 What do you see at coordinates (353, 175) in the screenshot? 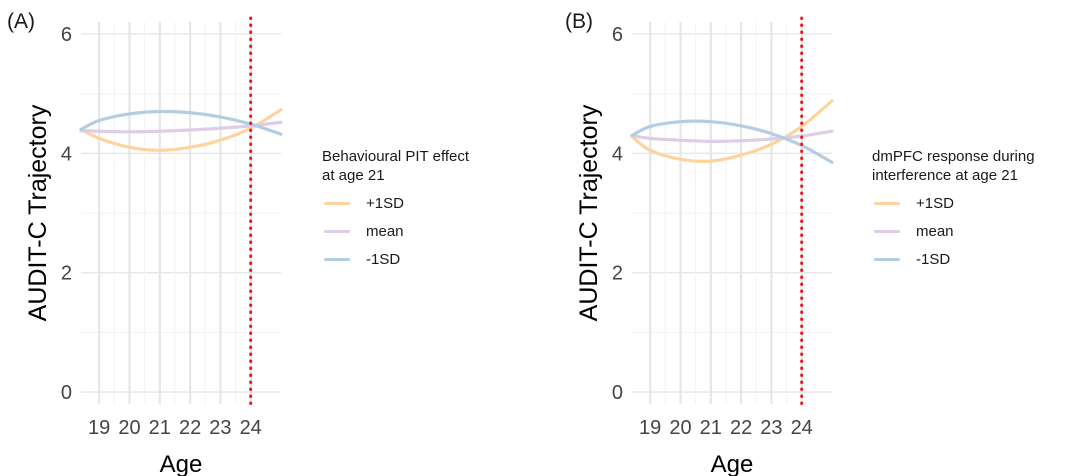
I see `legend-title-line-2: at age 21` at bounding box center [353, 175].